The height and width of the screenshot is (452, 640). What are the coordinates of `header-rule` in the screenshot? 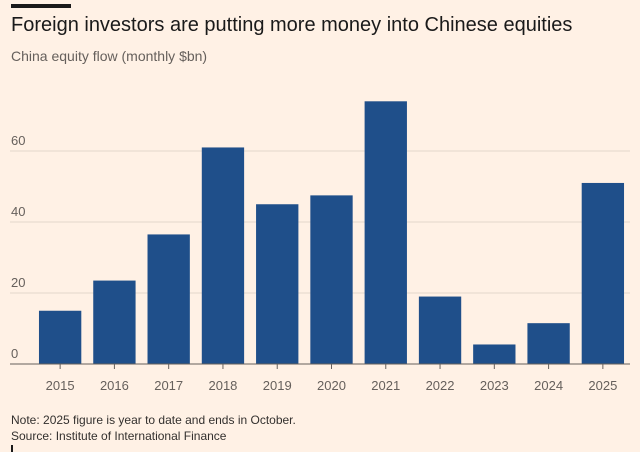 It's located at (41, 6).